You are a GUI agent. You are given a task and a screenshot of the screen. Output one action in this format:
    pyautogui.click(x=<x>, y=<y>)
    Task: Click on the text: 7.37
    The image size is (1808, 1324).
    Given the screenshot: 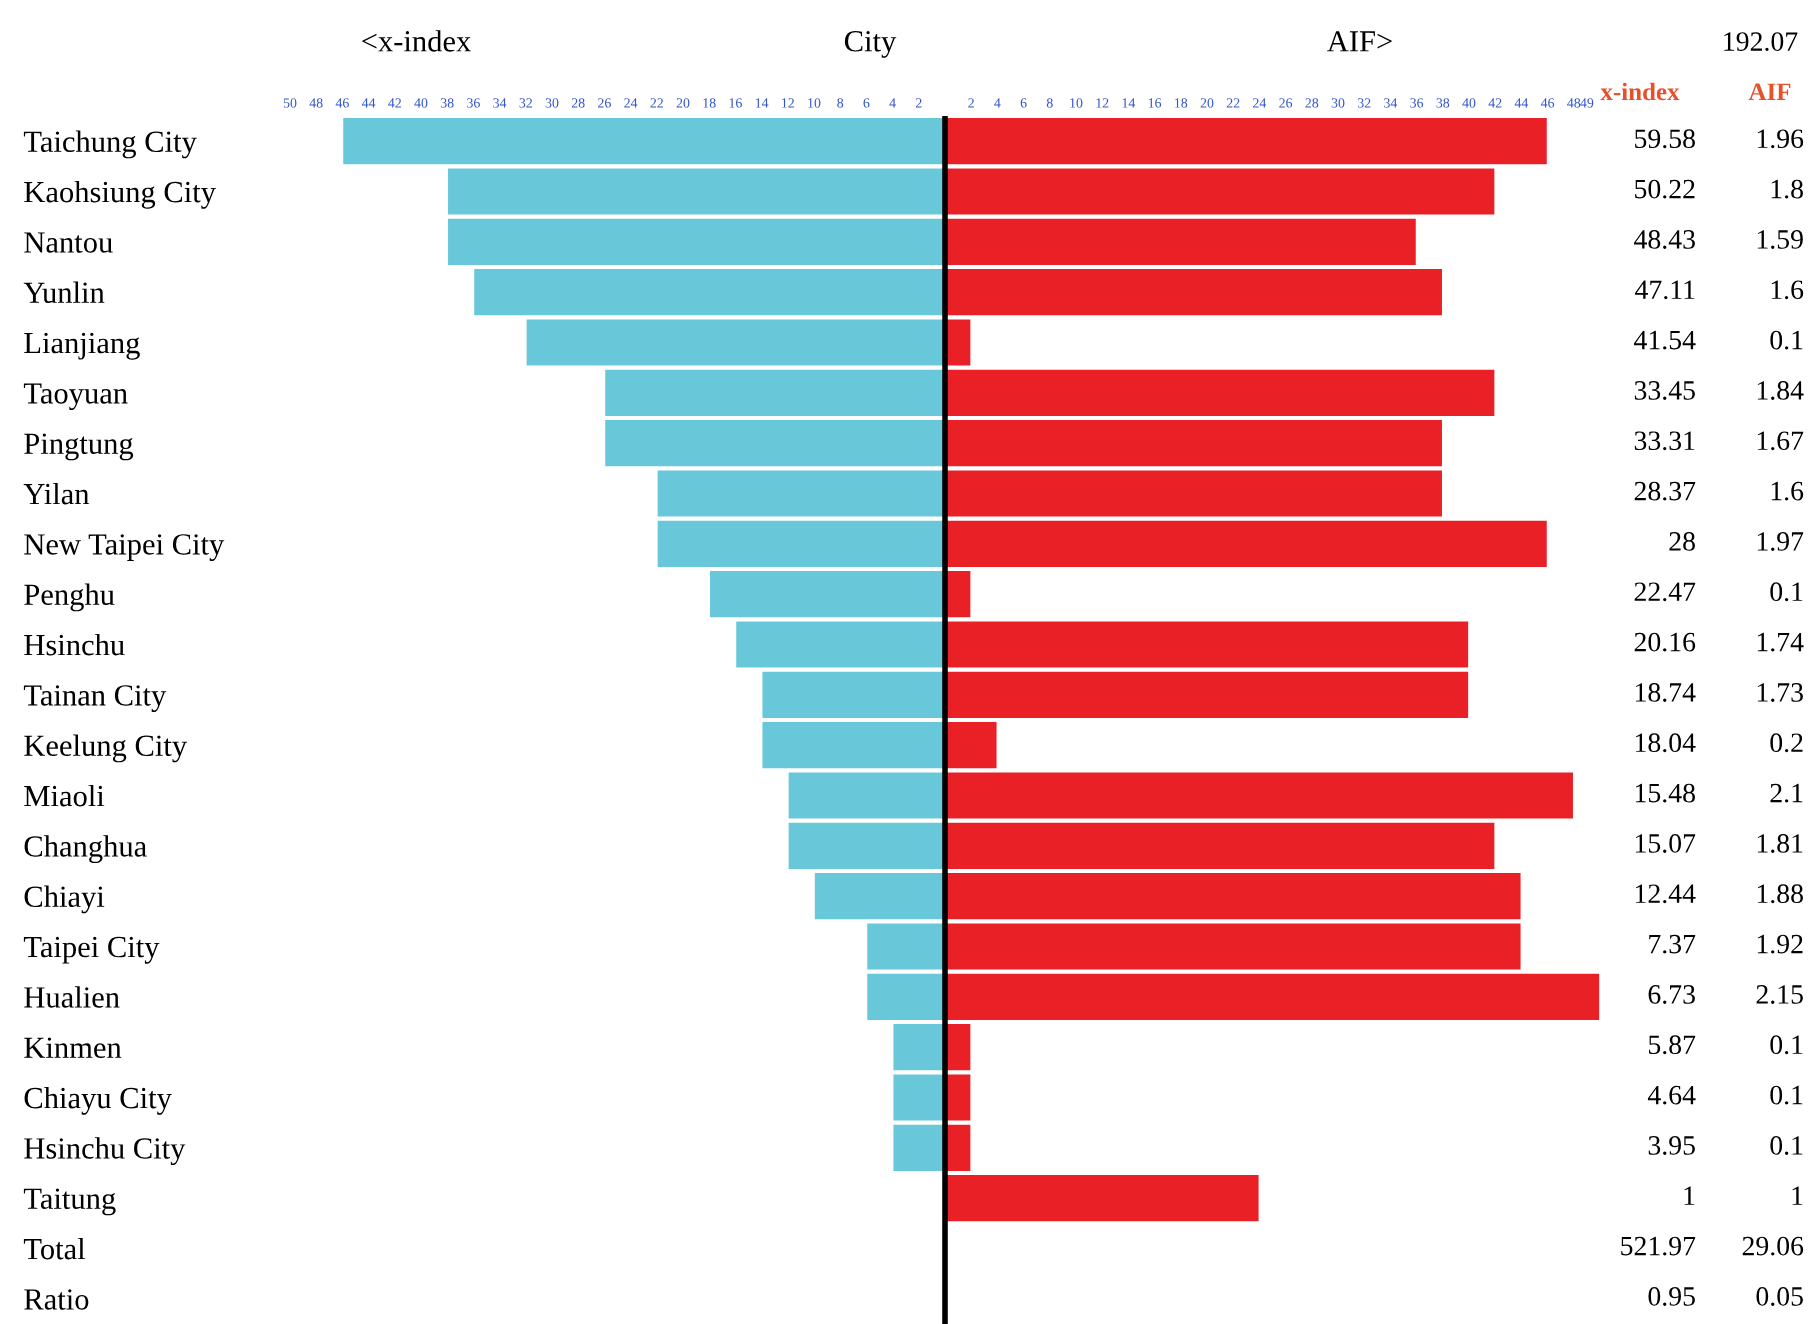 What is the action you would take?
    pyautogui.click(x=1672, y=944)
    